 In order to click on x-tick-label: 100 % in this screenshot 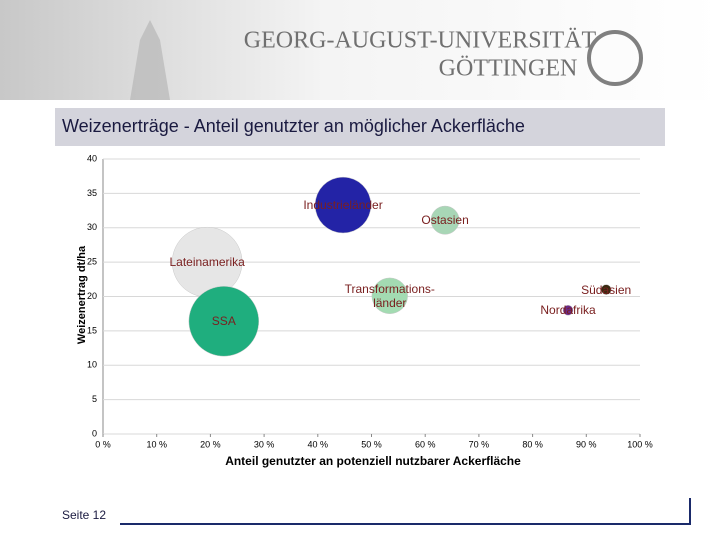, I will do `click(640, 444)`.